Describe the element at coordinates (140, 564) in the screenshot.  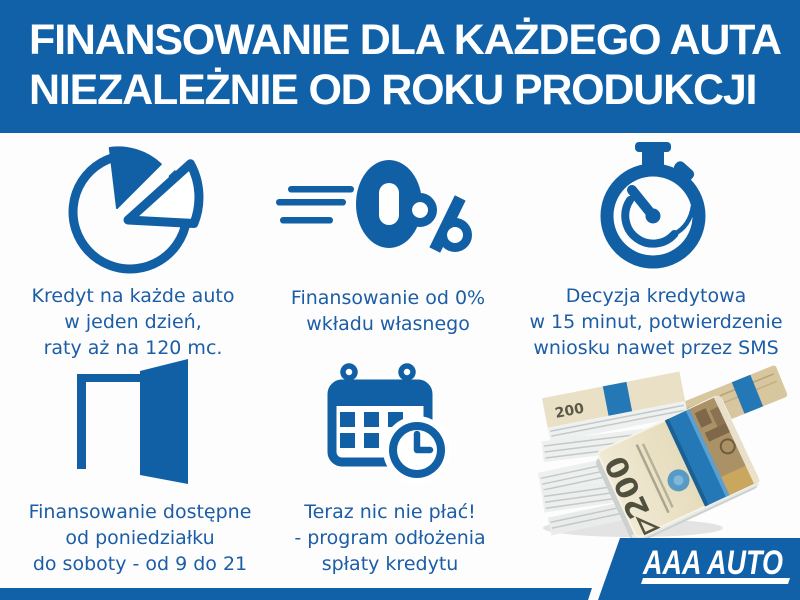
I see `caption-line: do soboty - od 9 do 21` at that location.